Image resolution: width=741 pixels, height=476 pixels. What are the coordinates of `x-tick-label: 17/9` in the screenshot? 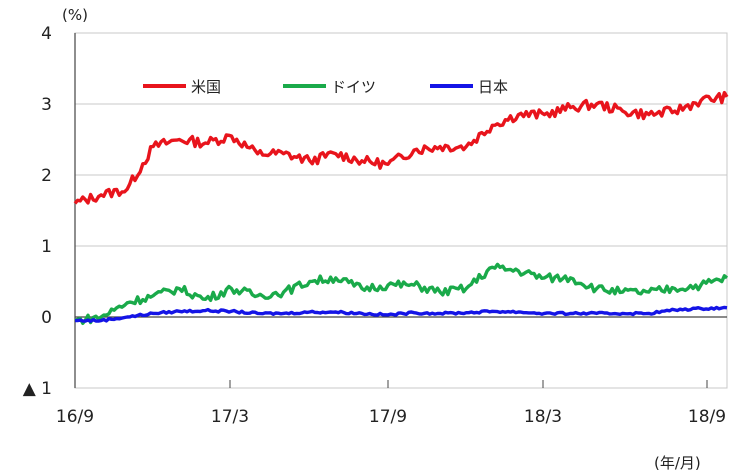 It's located at (388, 417).